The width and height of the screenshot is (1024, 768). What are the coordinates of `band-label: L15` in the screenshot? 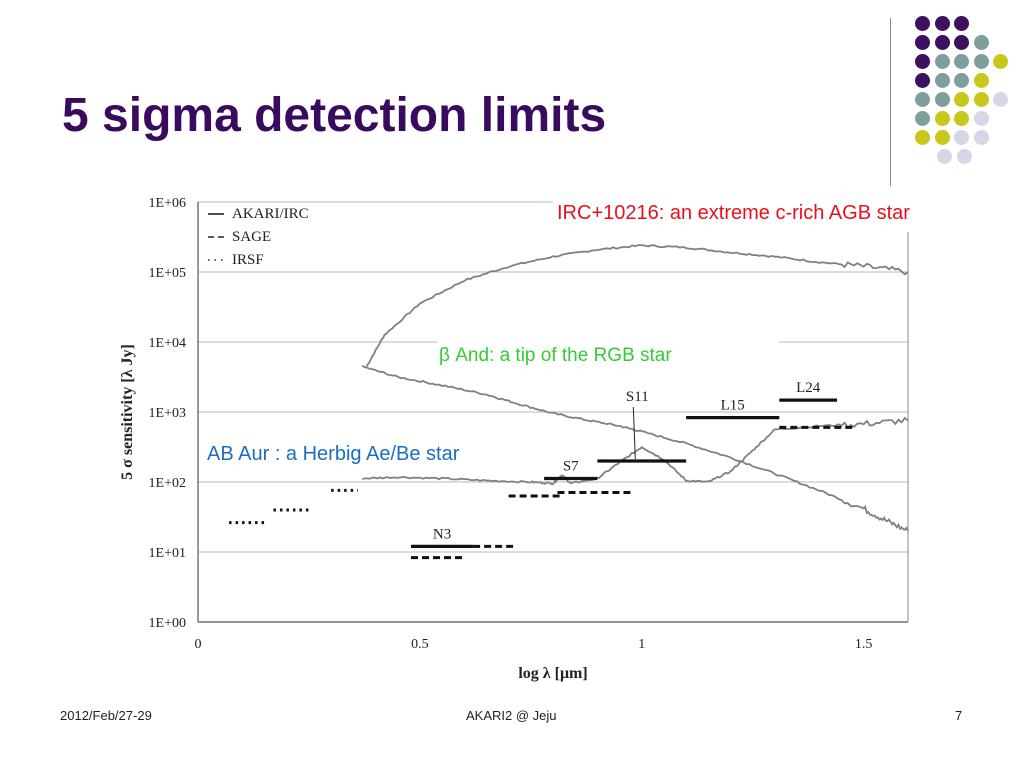 It's located at (733, 406).